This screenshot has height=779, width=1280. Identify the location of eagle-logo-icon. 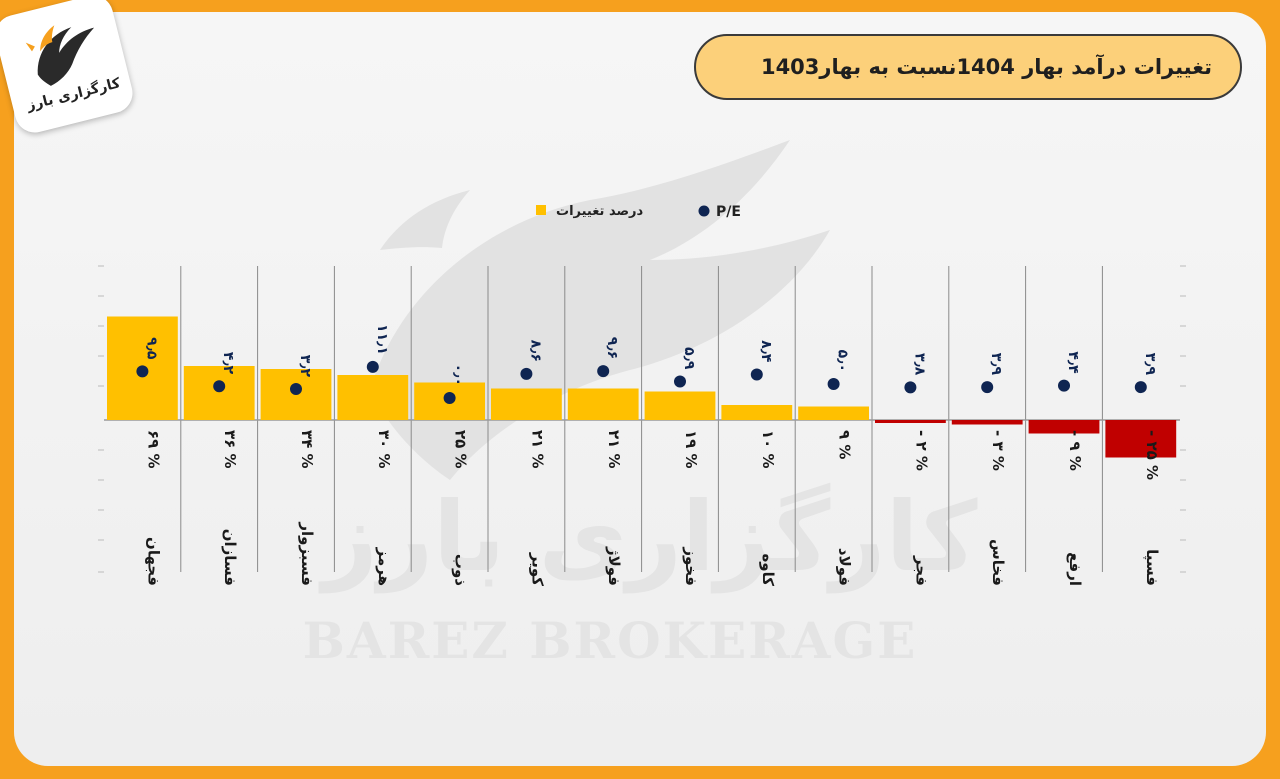
(60, 55).